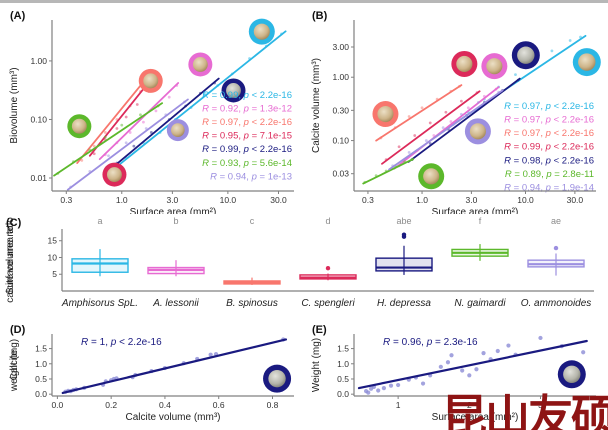  I want to click on svg-text: 3, so click(540, 405).